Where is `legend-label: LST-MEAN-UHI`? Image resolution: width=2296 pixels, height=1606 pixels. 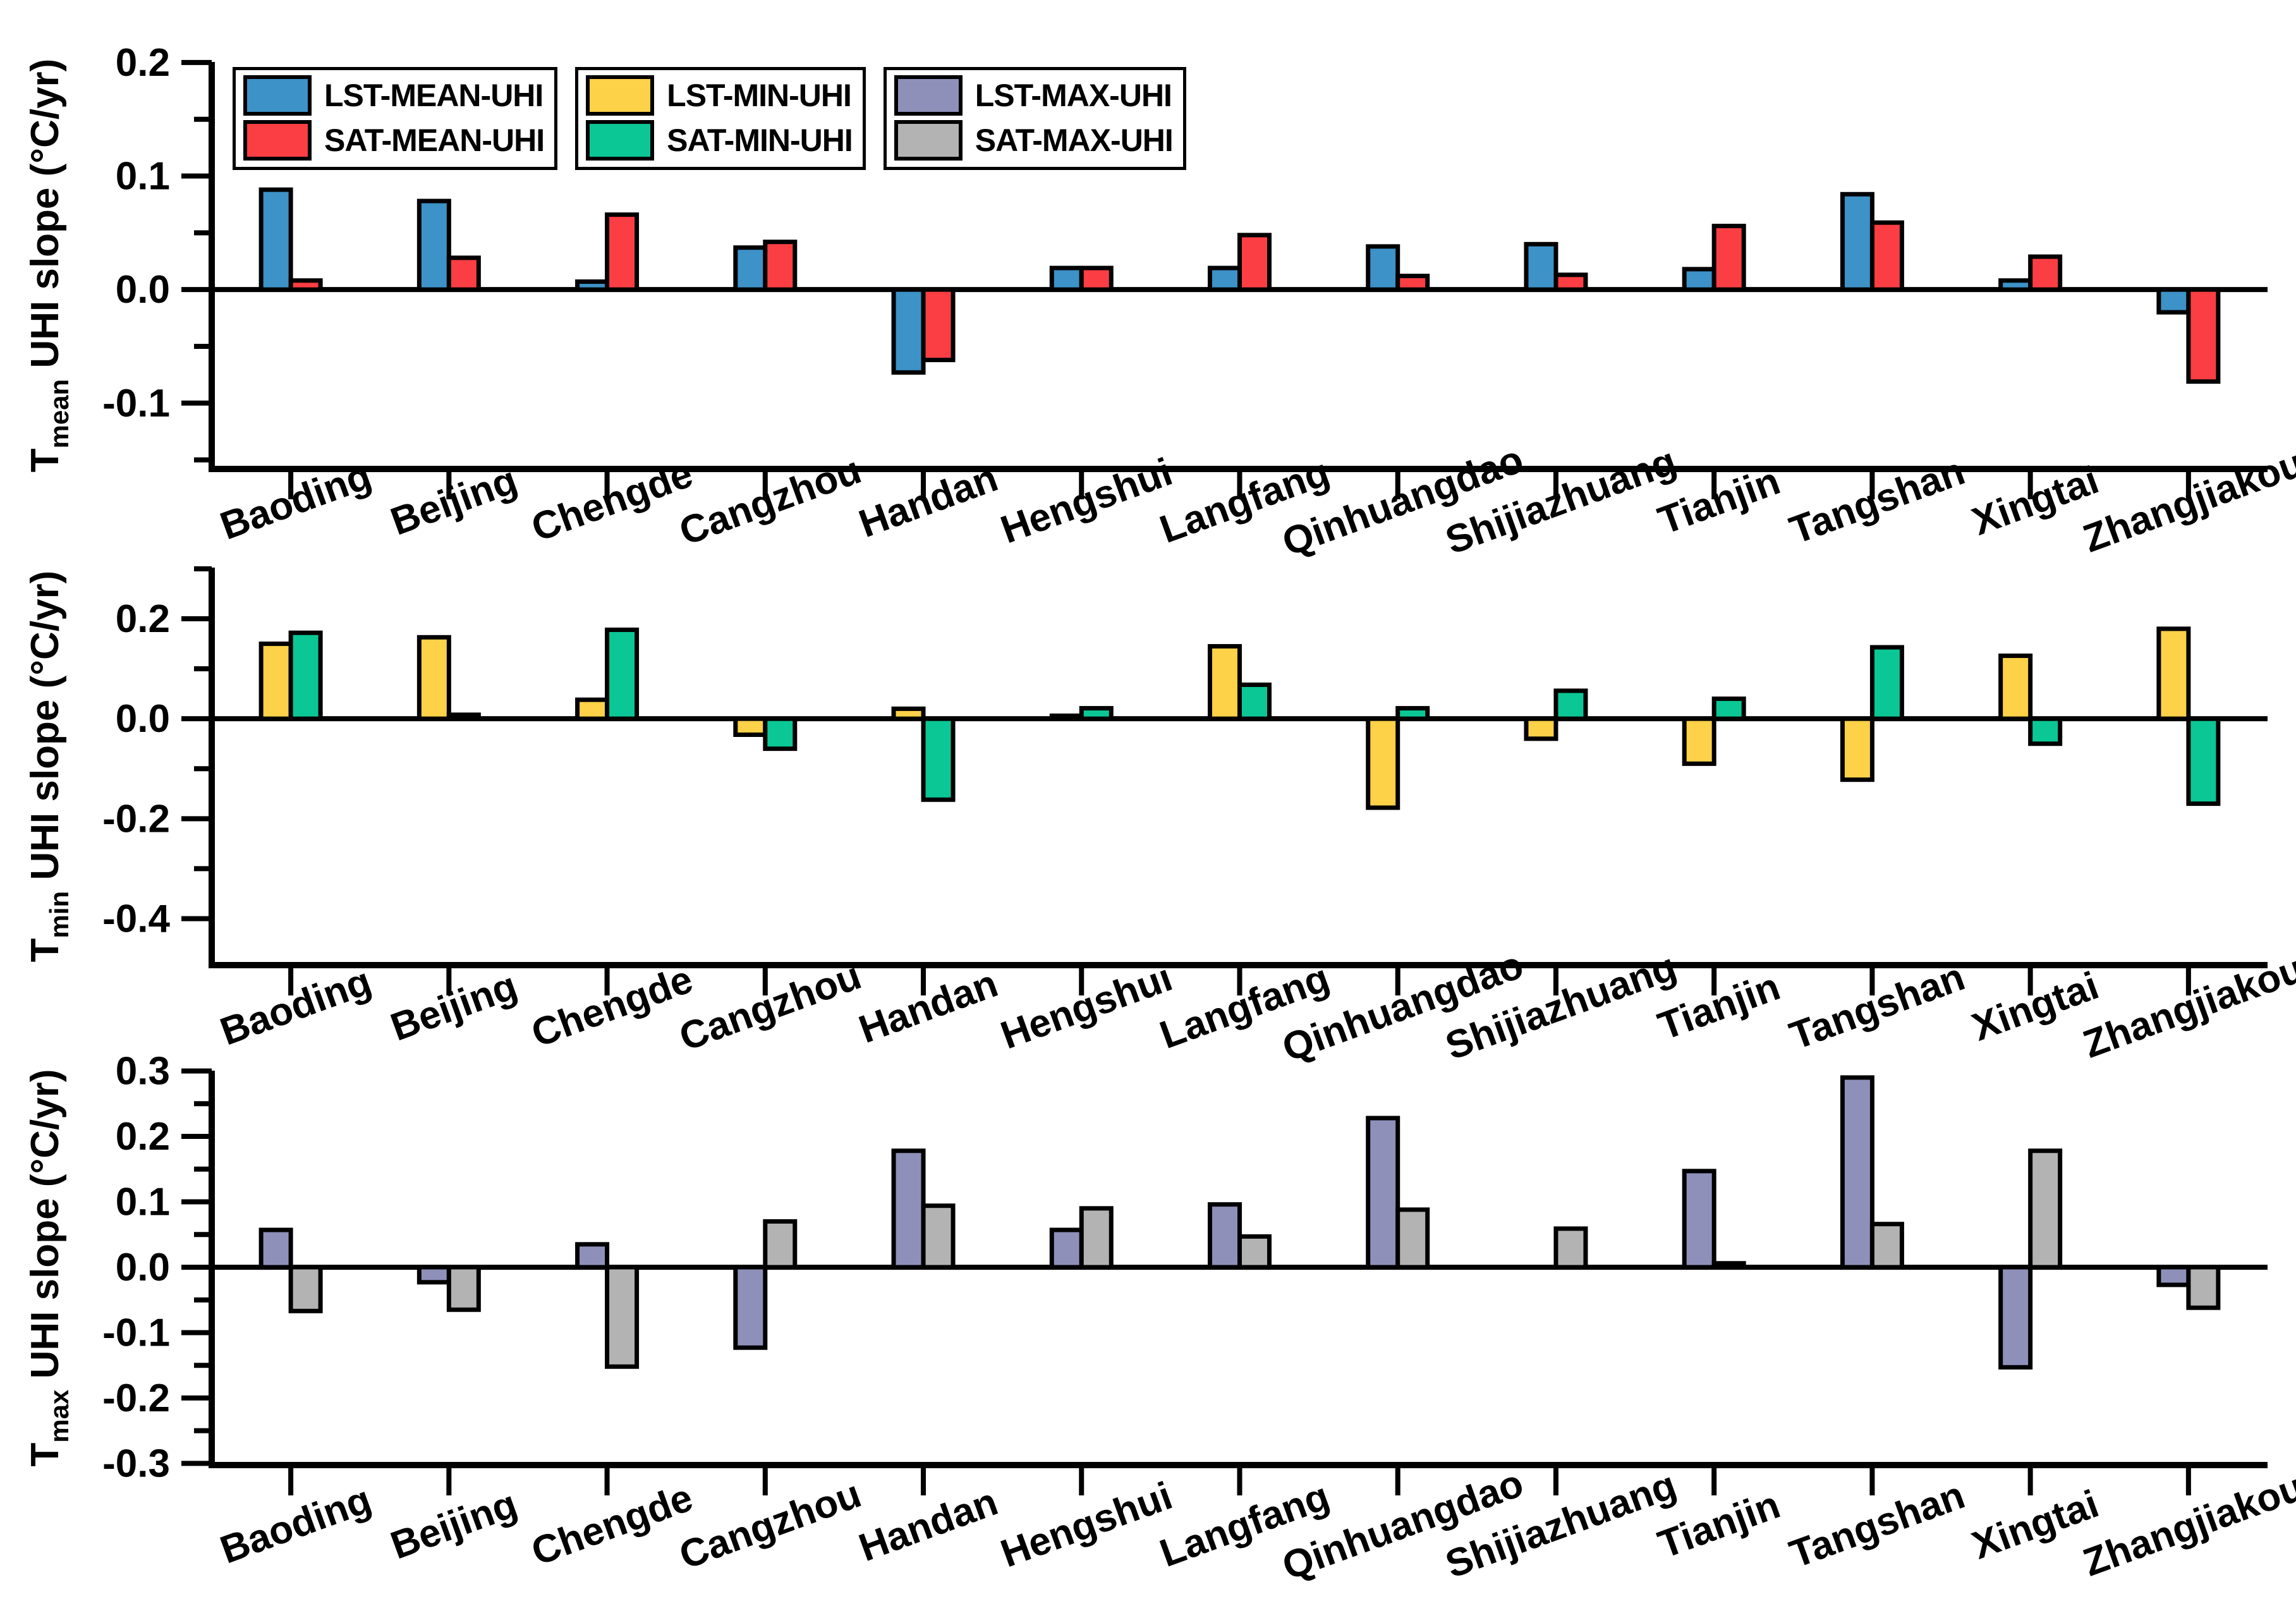
legend-label: LST-MEAN-UHI is located at coordinates (434, 95).